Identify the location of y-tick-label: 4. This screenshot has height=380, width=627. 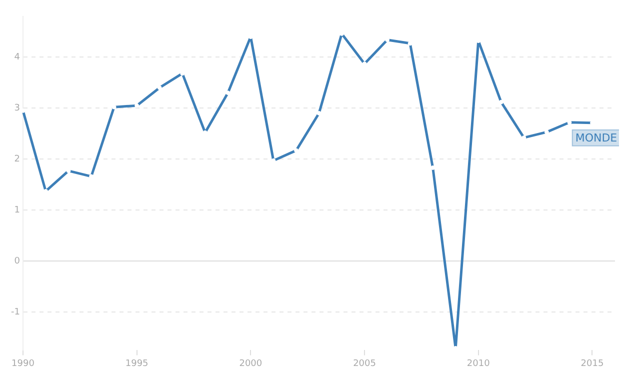
(17, 57).